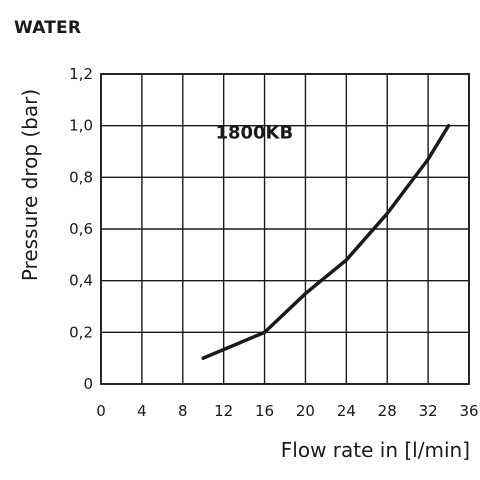 The width and height of the screenshot is (480, 480). What do you see at coordinates (81, 74) in the screenshot?
I see `y-tick-label: 1,2` at bounding box center [81, 74].